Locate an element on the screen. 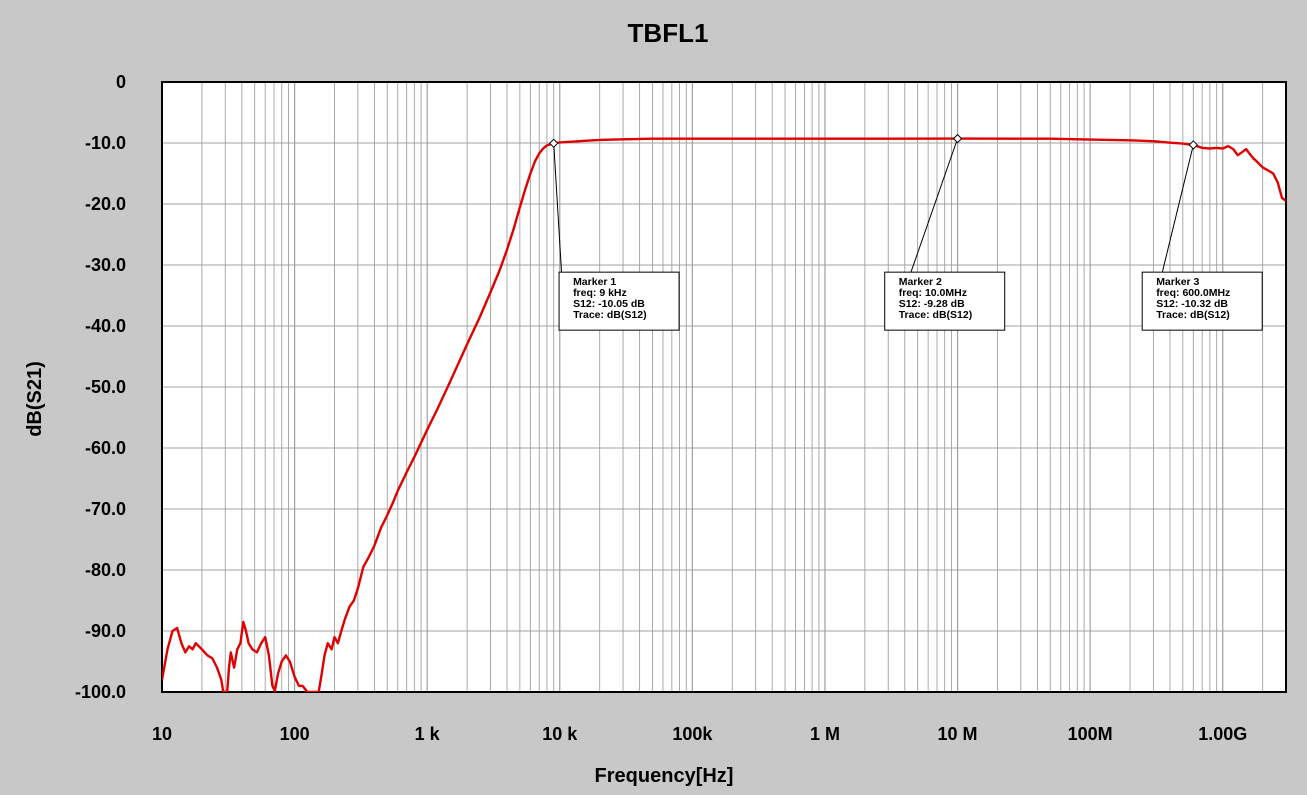 The width and height of the screenshot is (1307, 795). x-tick-label: 100k is located at coordinates (692, 734).